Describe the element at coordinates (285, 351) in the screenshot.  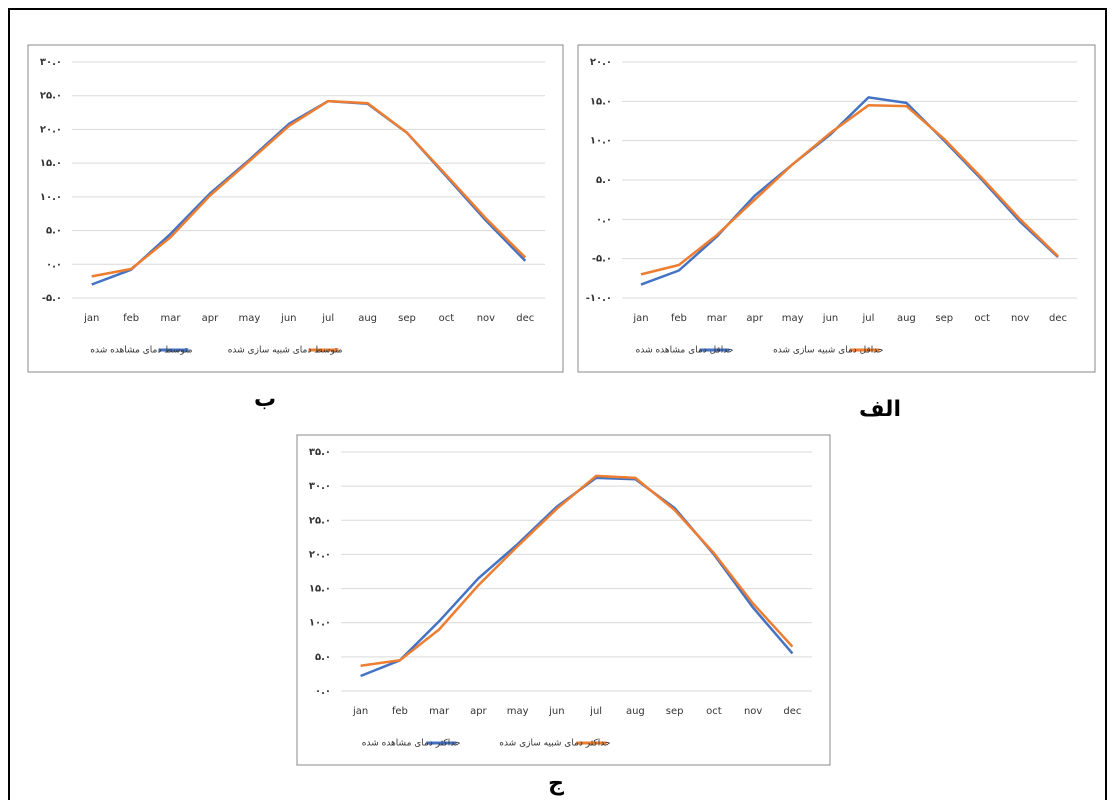
I see `legend-label: متوسط دمای شبیه سازی شده` at that location.